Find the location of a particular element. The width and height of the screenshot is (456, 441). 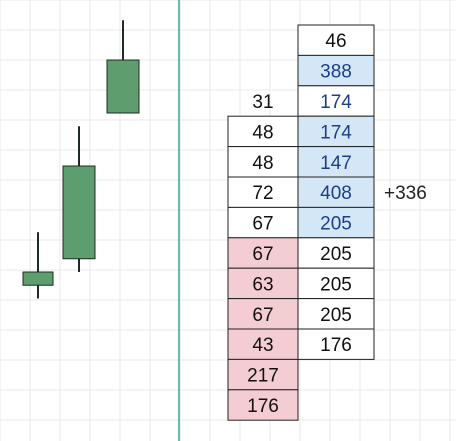

ask-volume-label: 408 is located at coordinates (336, 193).